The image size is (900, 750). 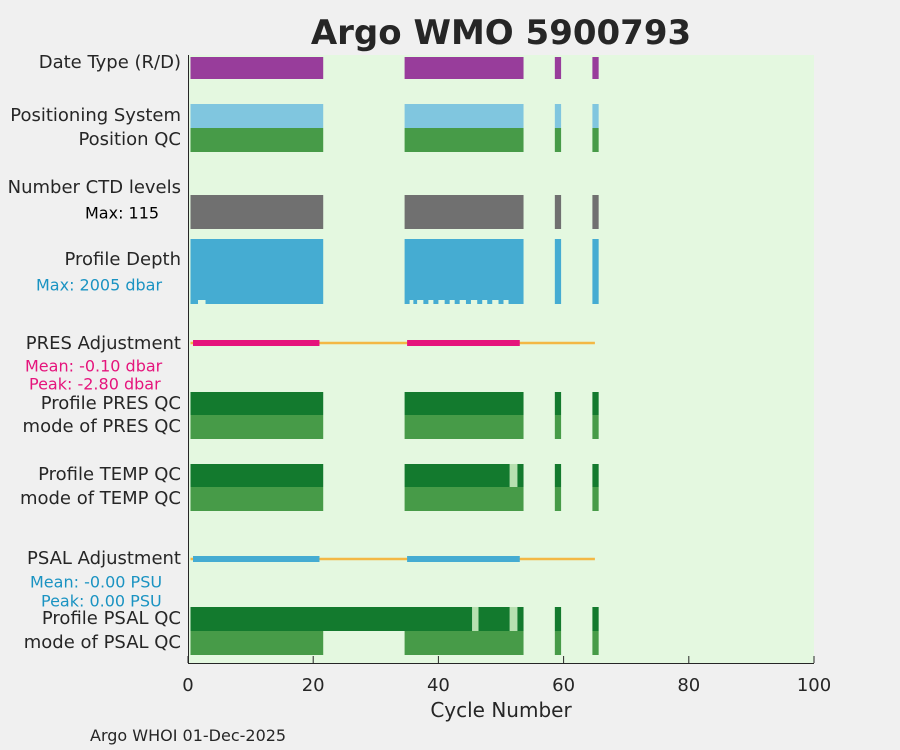 What do you see at coordinates (688, 685) in the screenshot?
I see `x-tick-label-80: 80` at bounding box center [688, 685].